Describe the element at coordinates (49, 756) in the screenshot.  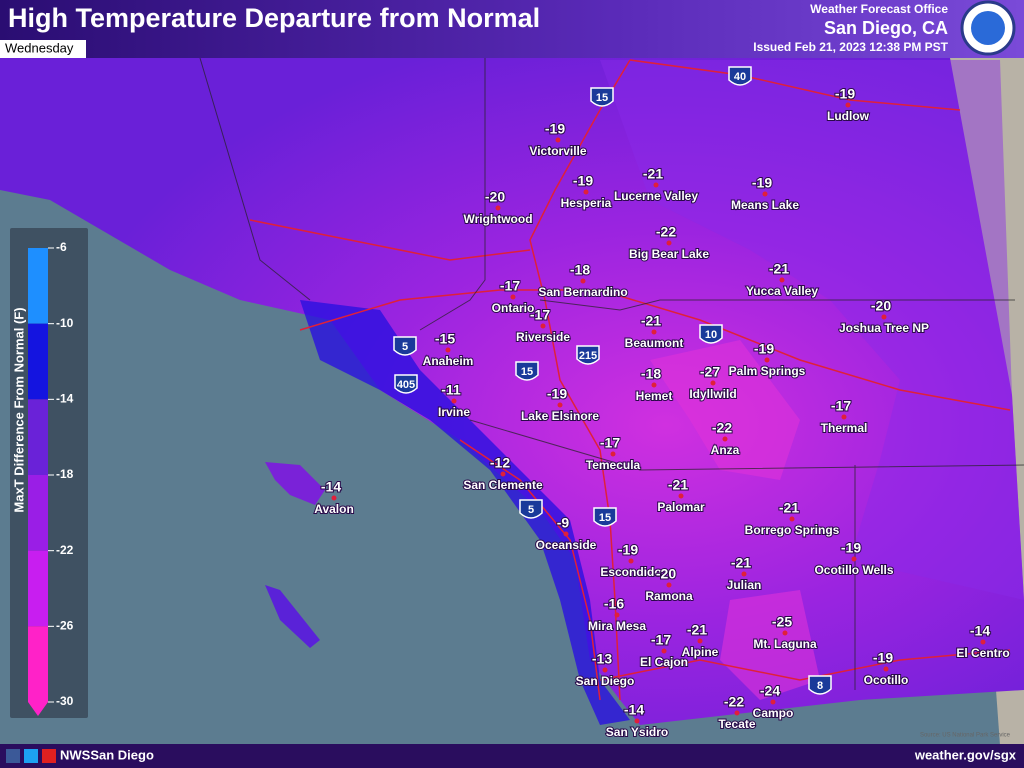
I see `youtube-icon` at that location.